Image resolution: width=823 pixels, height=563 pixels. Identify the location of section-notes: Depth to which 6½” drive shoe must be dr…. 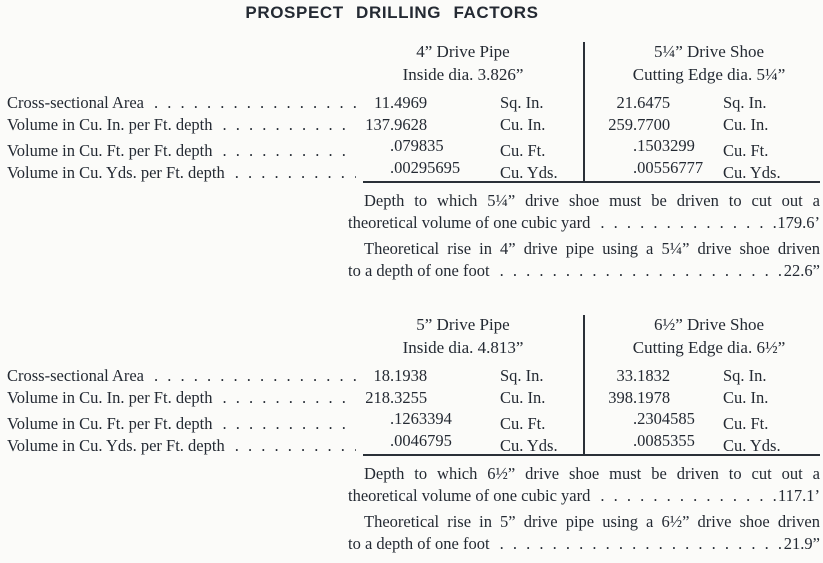
(584, 511).